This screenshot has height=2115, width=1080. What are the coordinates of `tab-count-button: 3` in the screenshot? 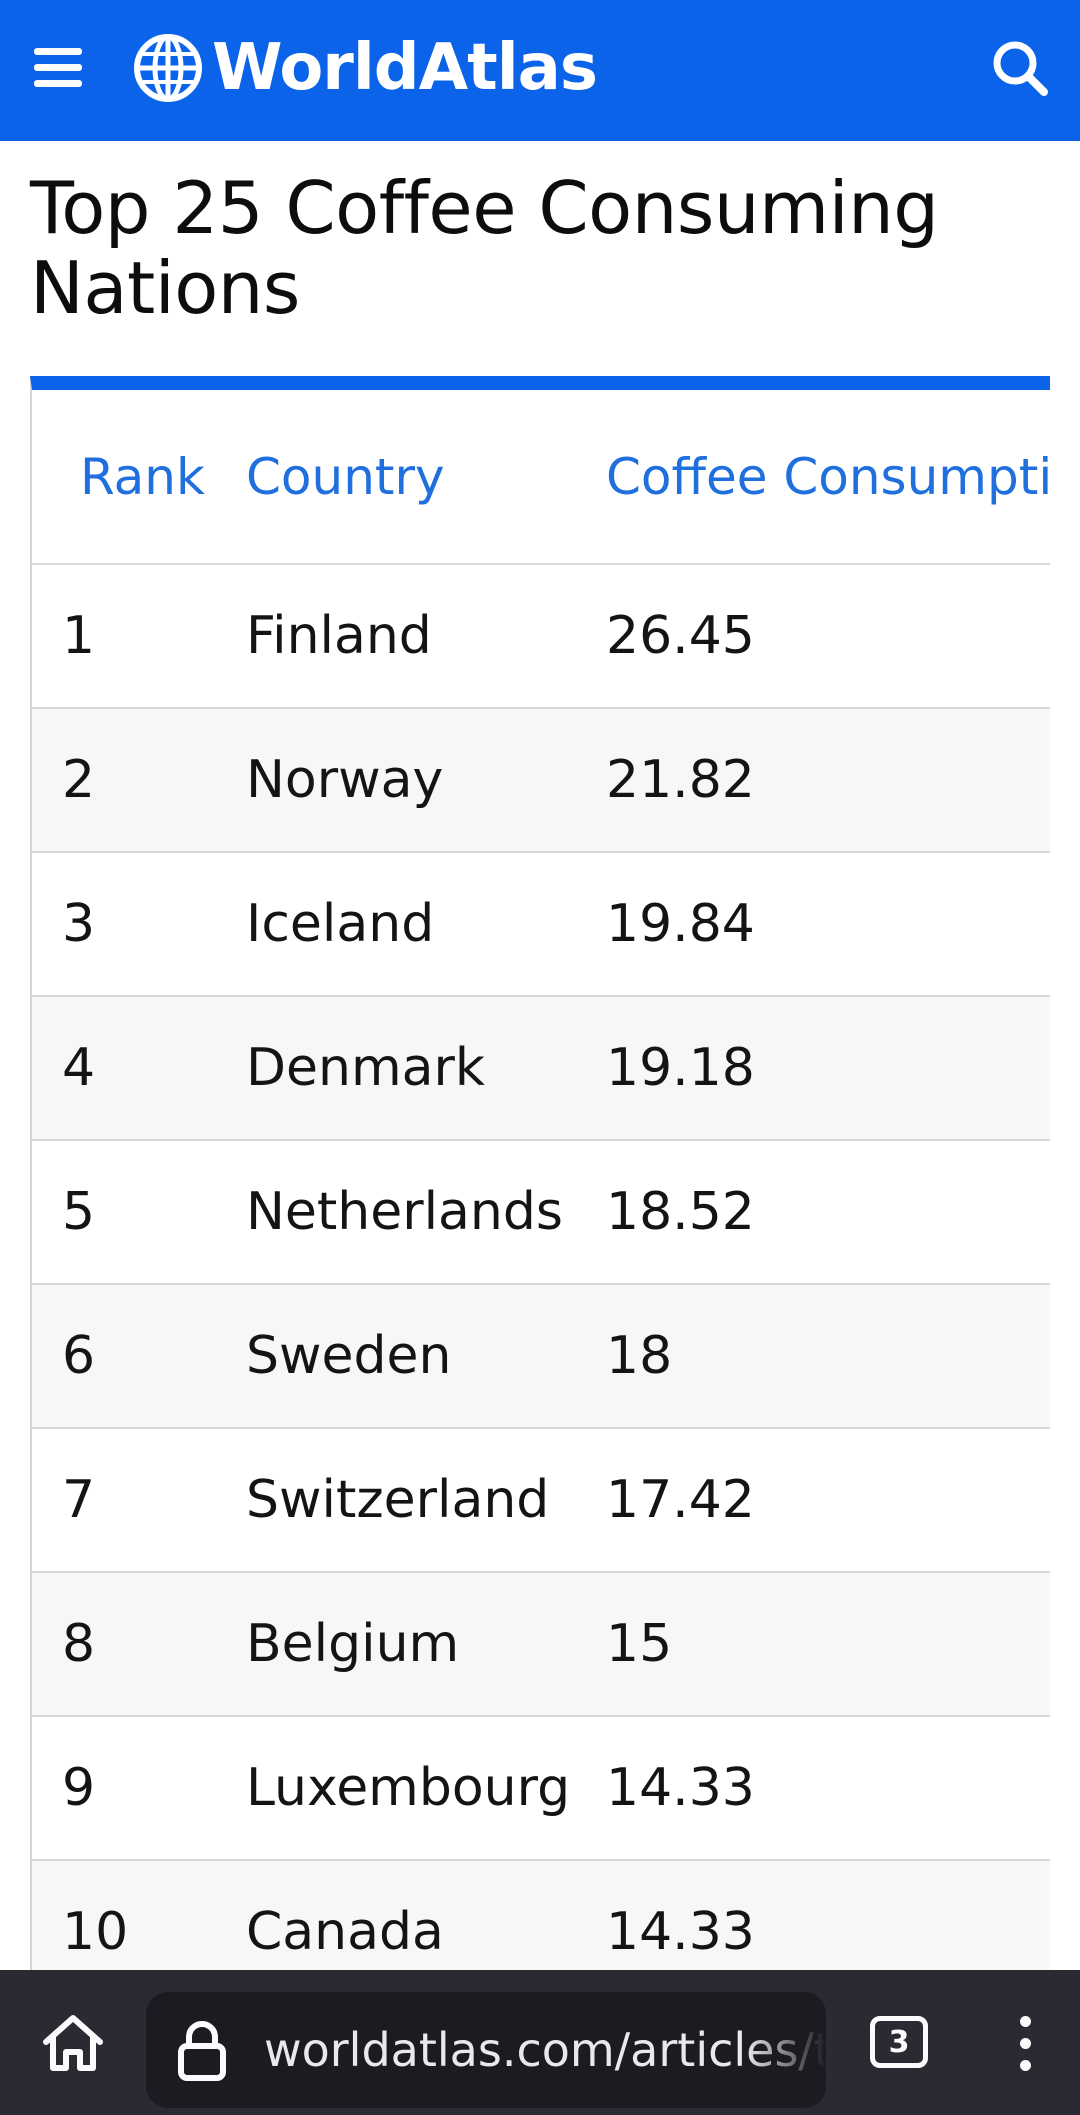 It's located at (899, 2042).